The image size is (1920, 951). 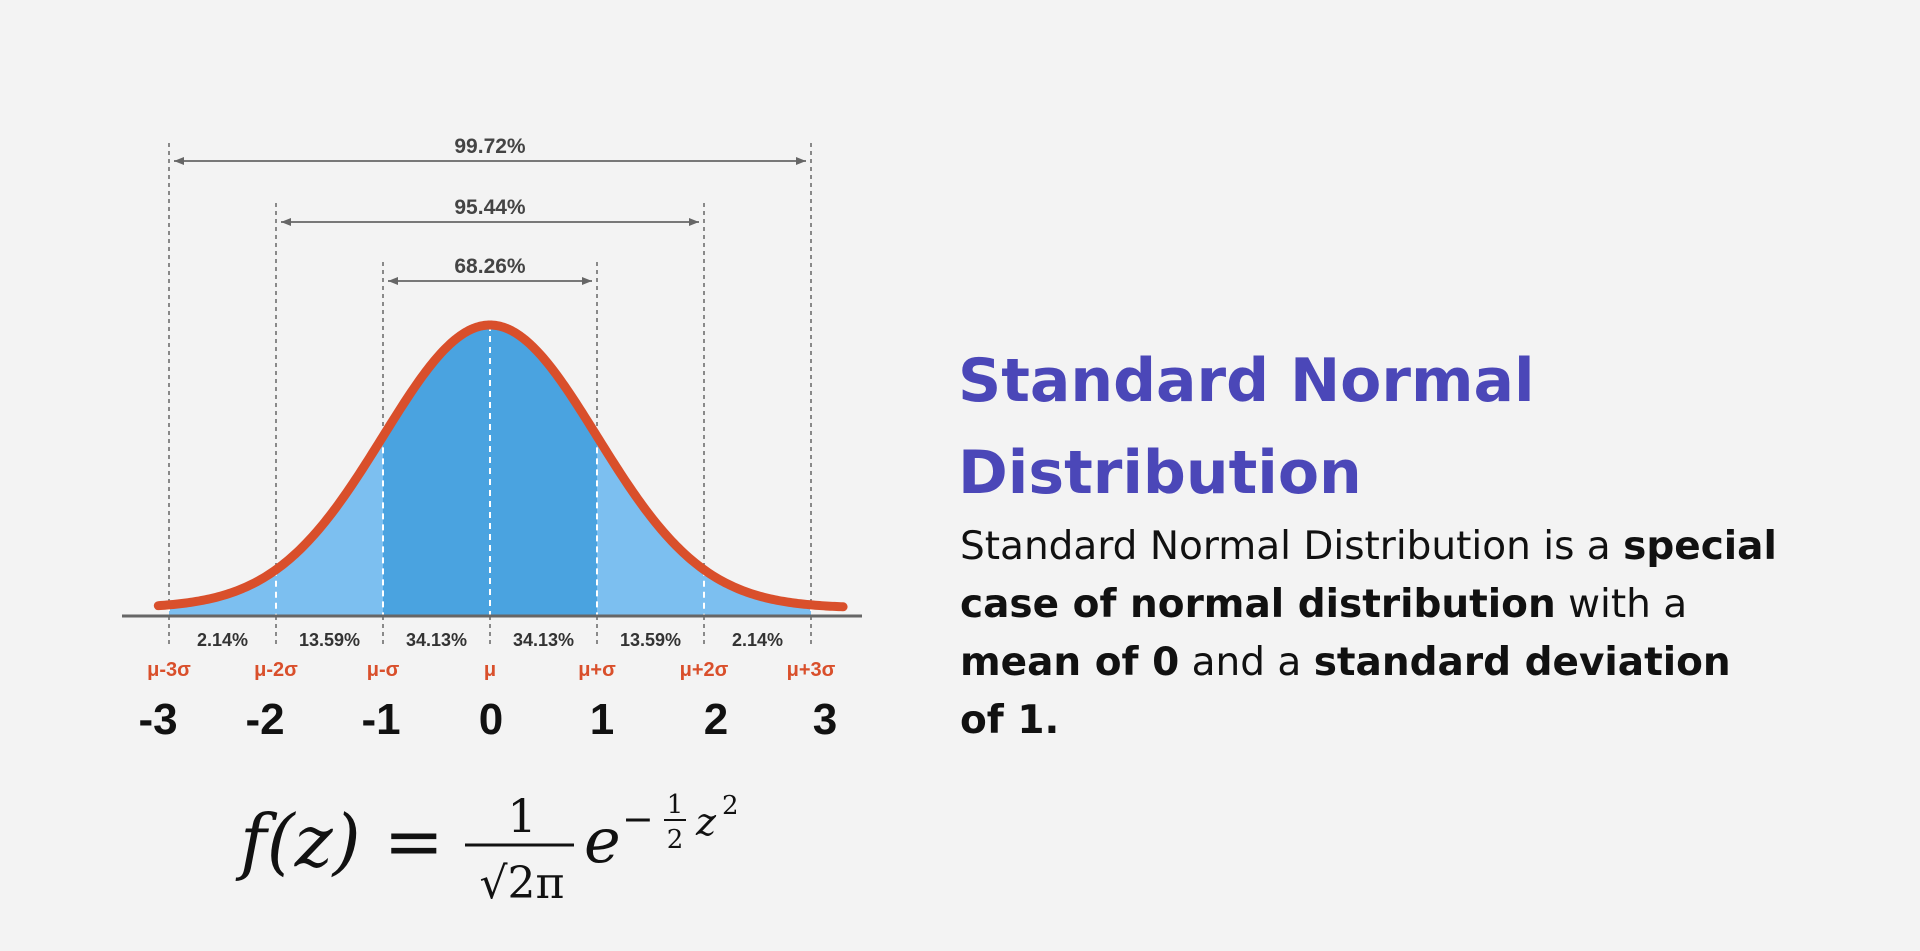 I want to click on range-label-1: 95.44%, so click(x=490, y=207).